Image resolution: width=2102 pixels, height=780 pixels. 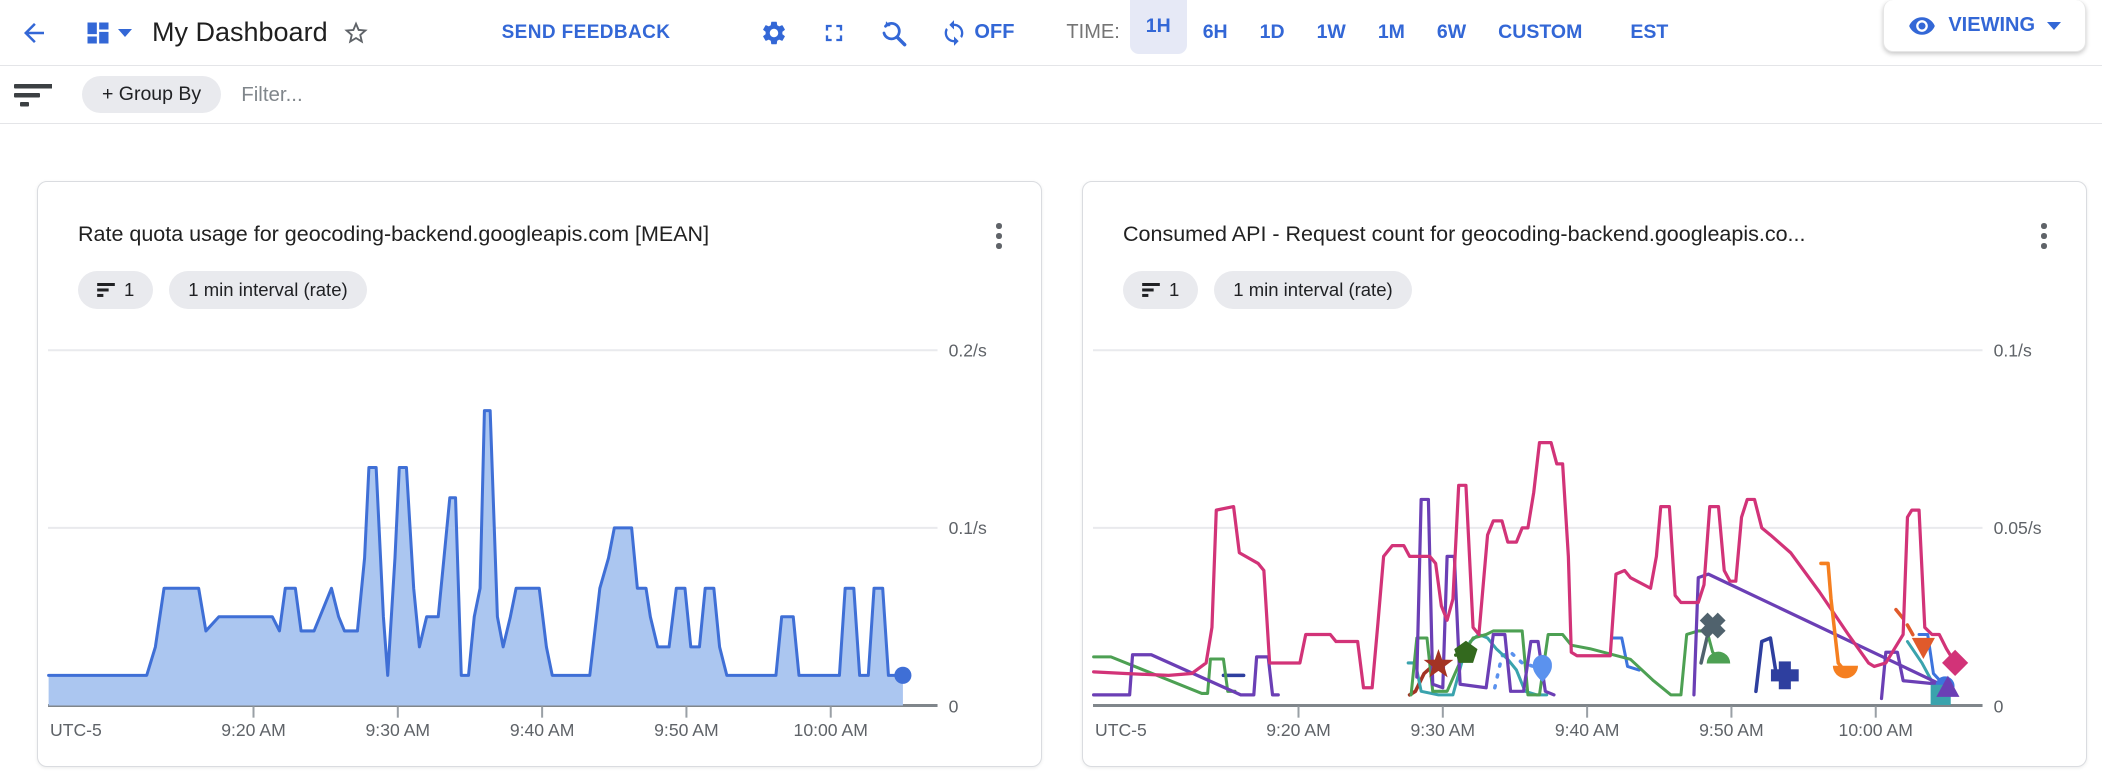 What do you see at coordinates (1948, 686) in the screenshot?
I see `triangle-up-marker` at bounding box center [1948, 686].